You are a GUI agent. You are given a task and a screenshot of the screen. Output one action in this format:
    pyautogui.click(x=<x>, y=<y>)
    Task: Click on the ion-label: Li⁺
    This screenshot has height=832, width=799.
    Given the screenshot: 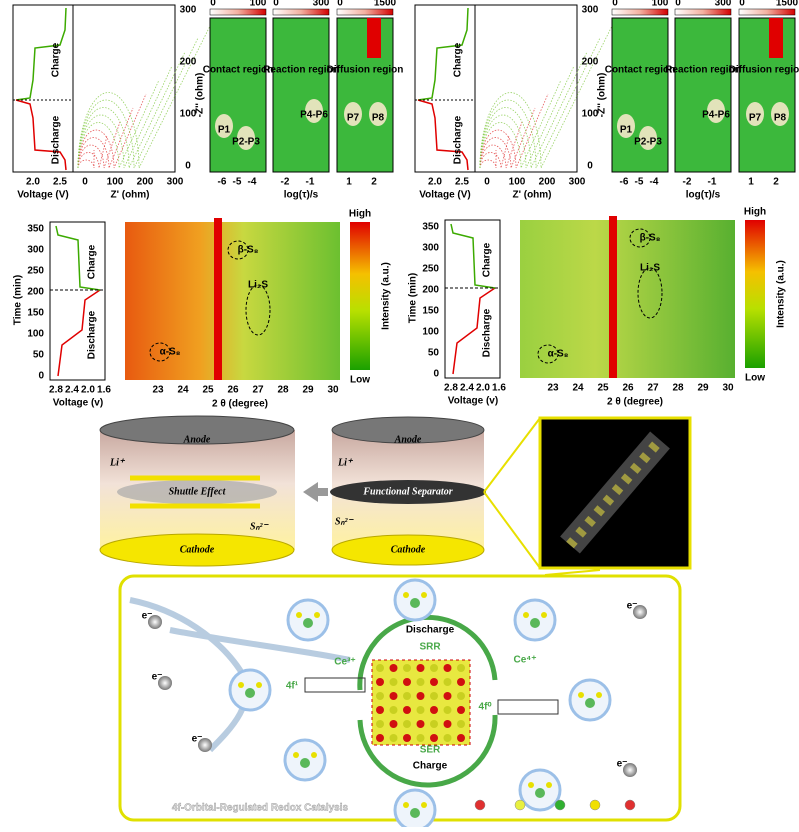 What is the action you would take?
    pyautogui.click(x=117, y=462)
    